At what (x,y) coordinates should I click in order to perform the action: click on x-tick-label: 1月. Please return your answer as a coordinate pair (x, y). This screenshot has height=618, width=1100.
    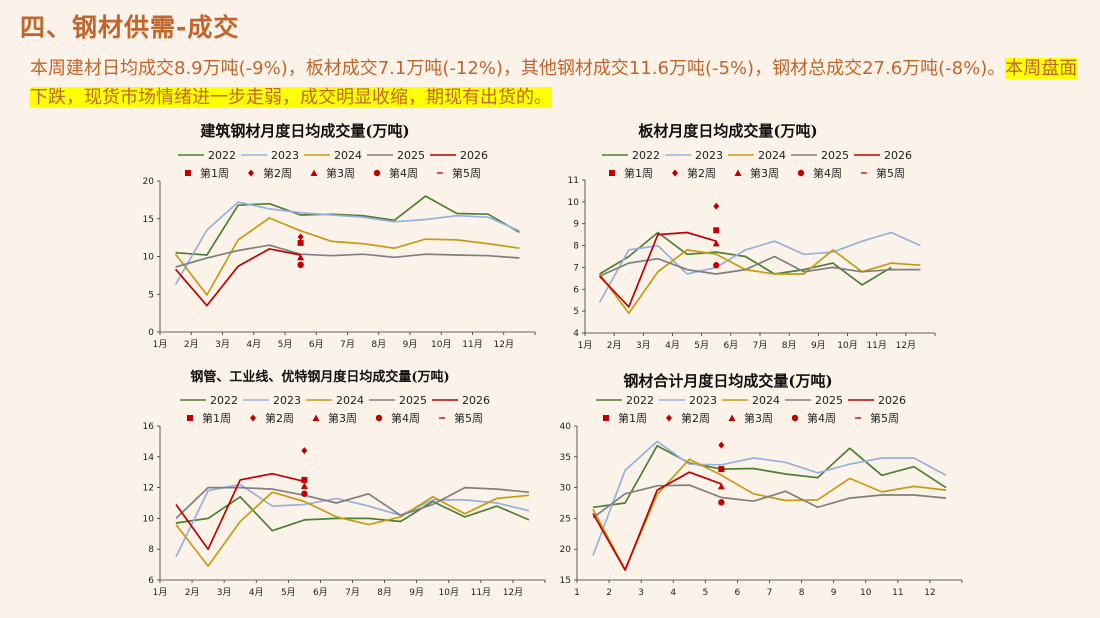
    Looking at the image, I should click on (160, 344).